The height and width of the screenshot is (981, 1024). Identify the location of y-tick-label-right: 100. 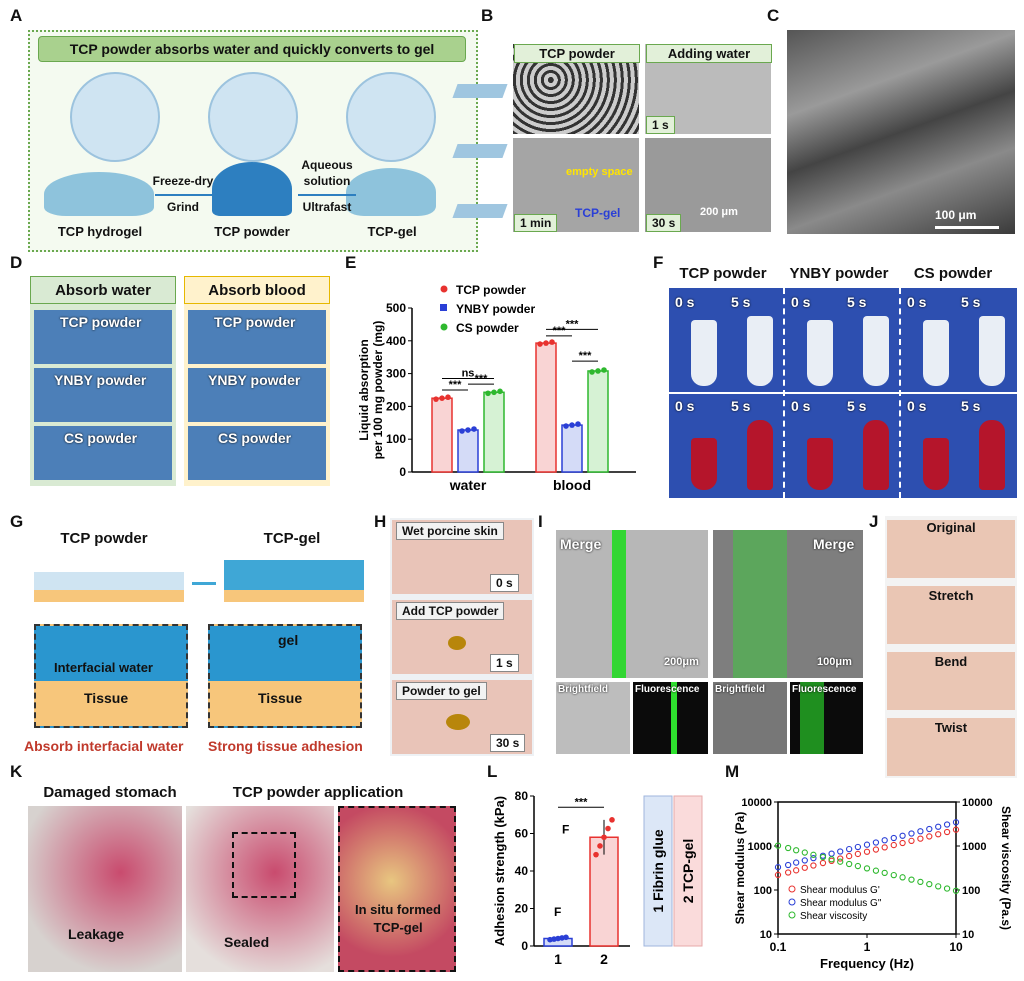
(971, 891).